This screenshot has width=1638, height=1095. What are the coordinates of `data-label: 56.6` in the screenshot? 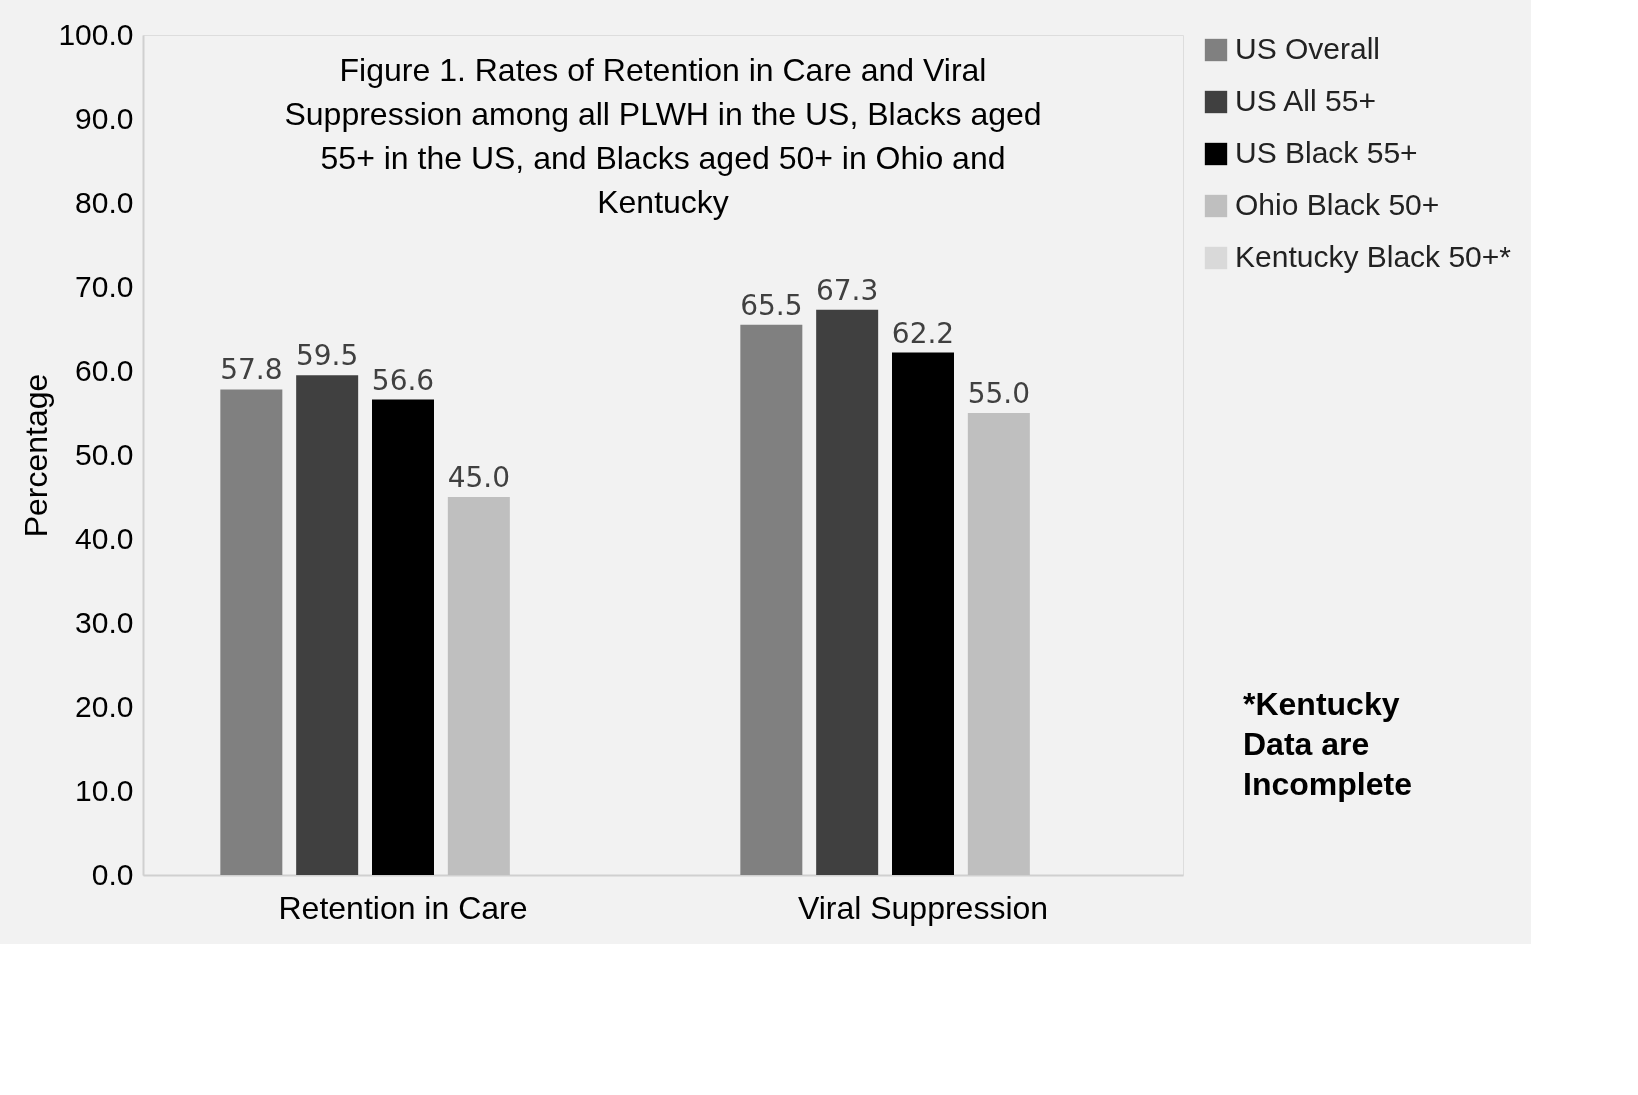 It's located at (403, 380).